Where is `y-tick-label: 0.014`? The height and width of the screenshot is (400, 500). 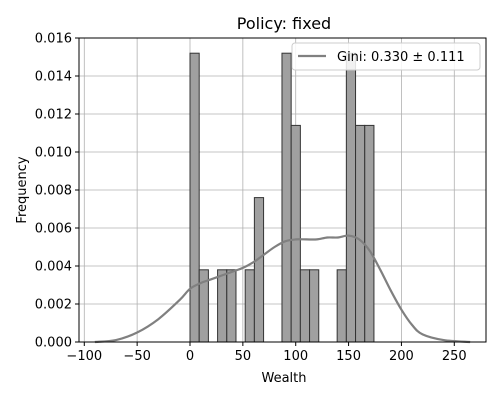
y-tick-label: 0.014 is located at coordinates (53, 77).